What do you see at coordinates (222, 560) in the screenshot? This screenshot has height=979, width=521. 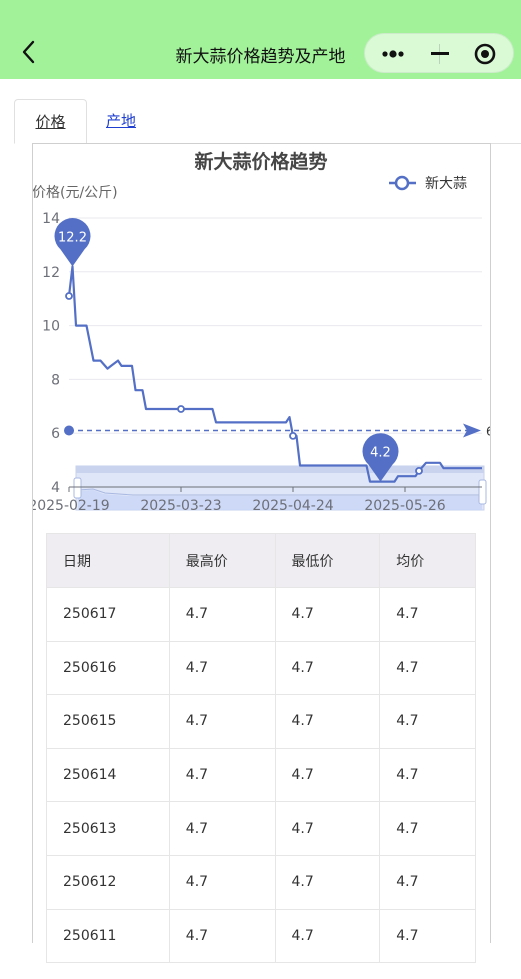 I see `col-high: 最高价` at bounding box center [222, 560].